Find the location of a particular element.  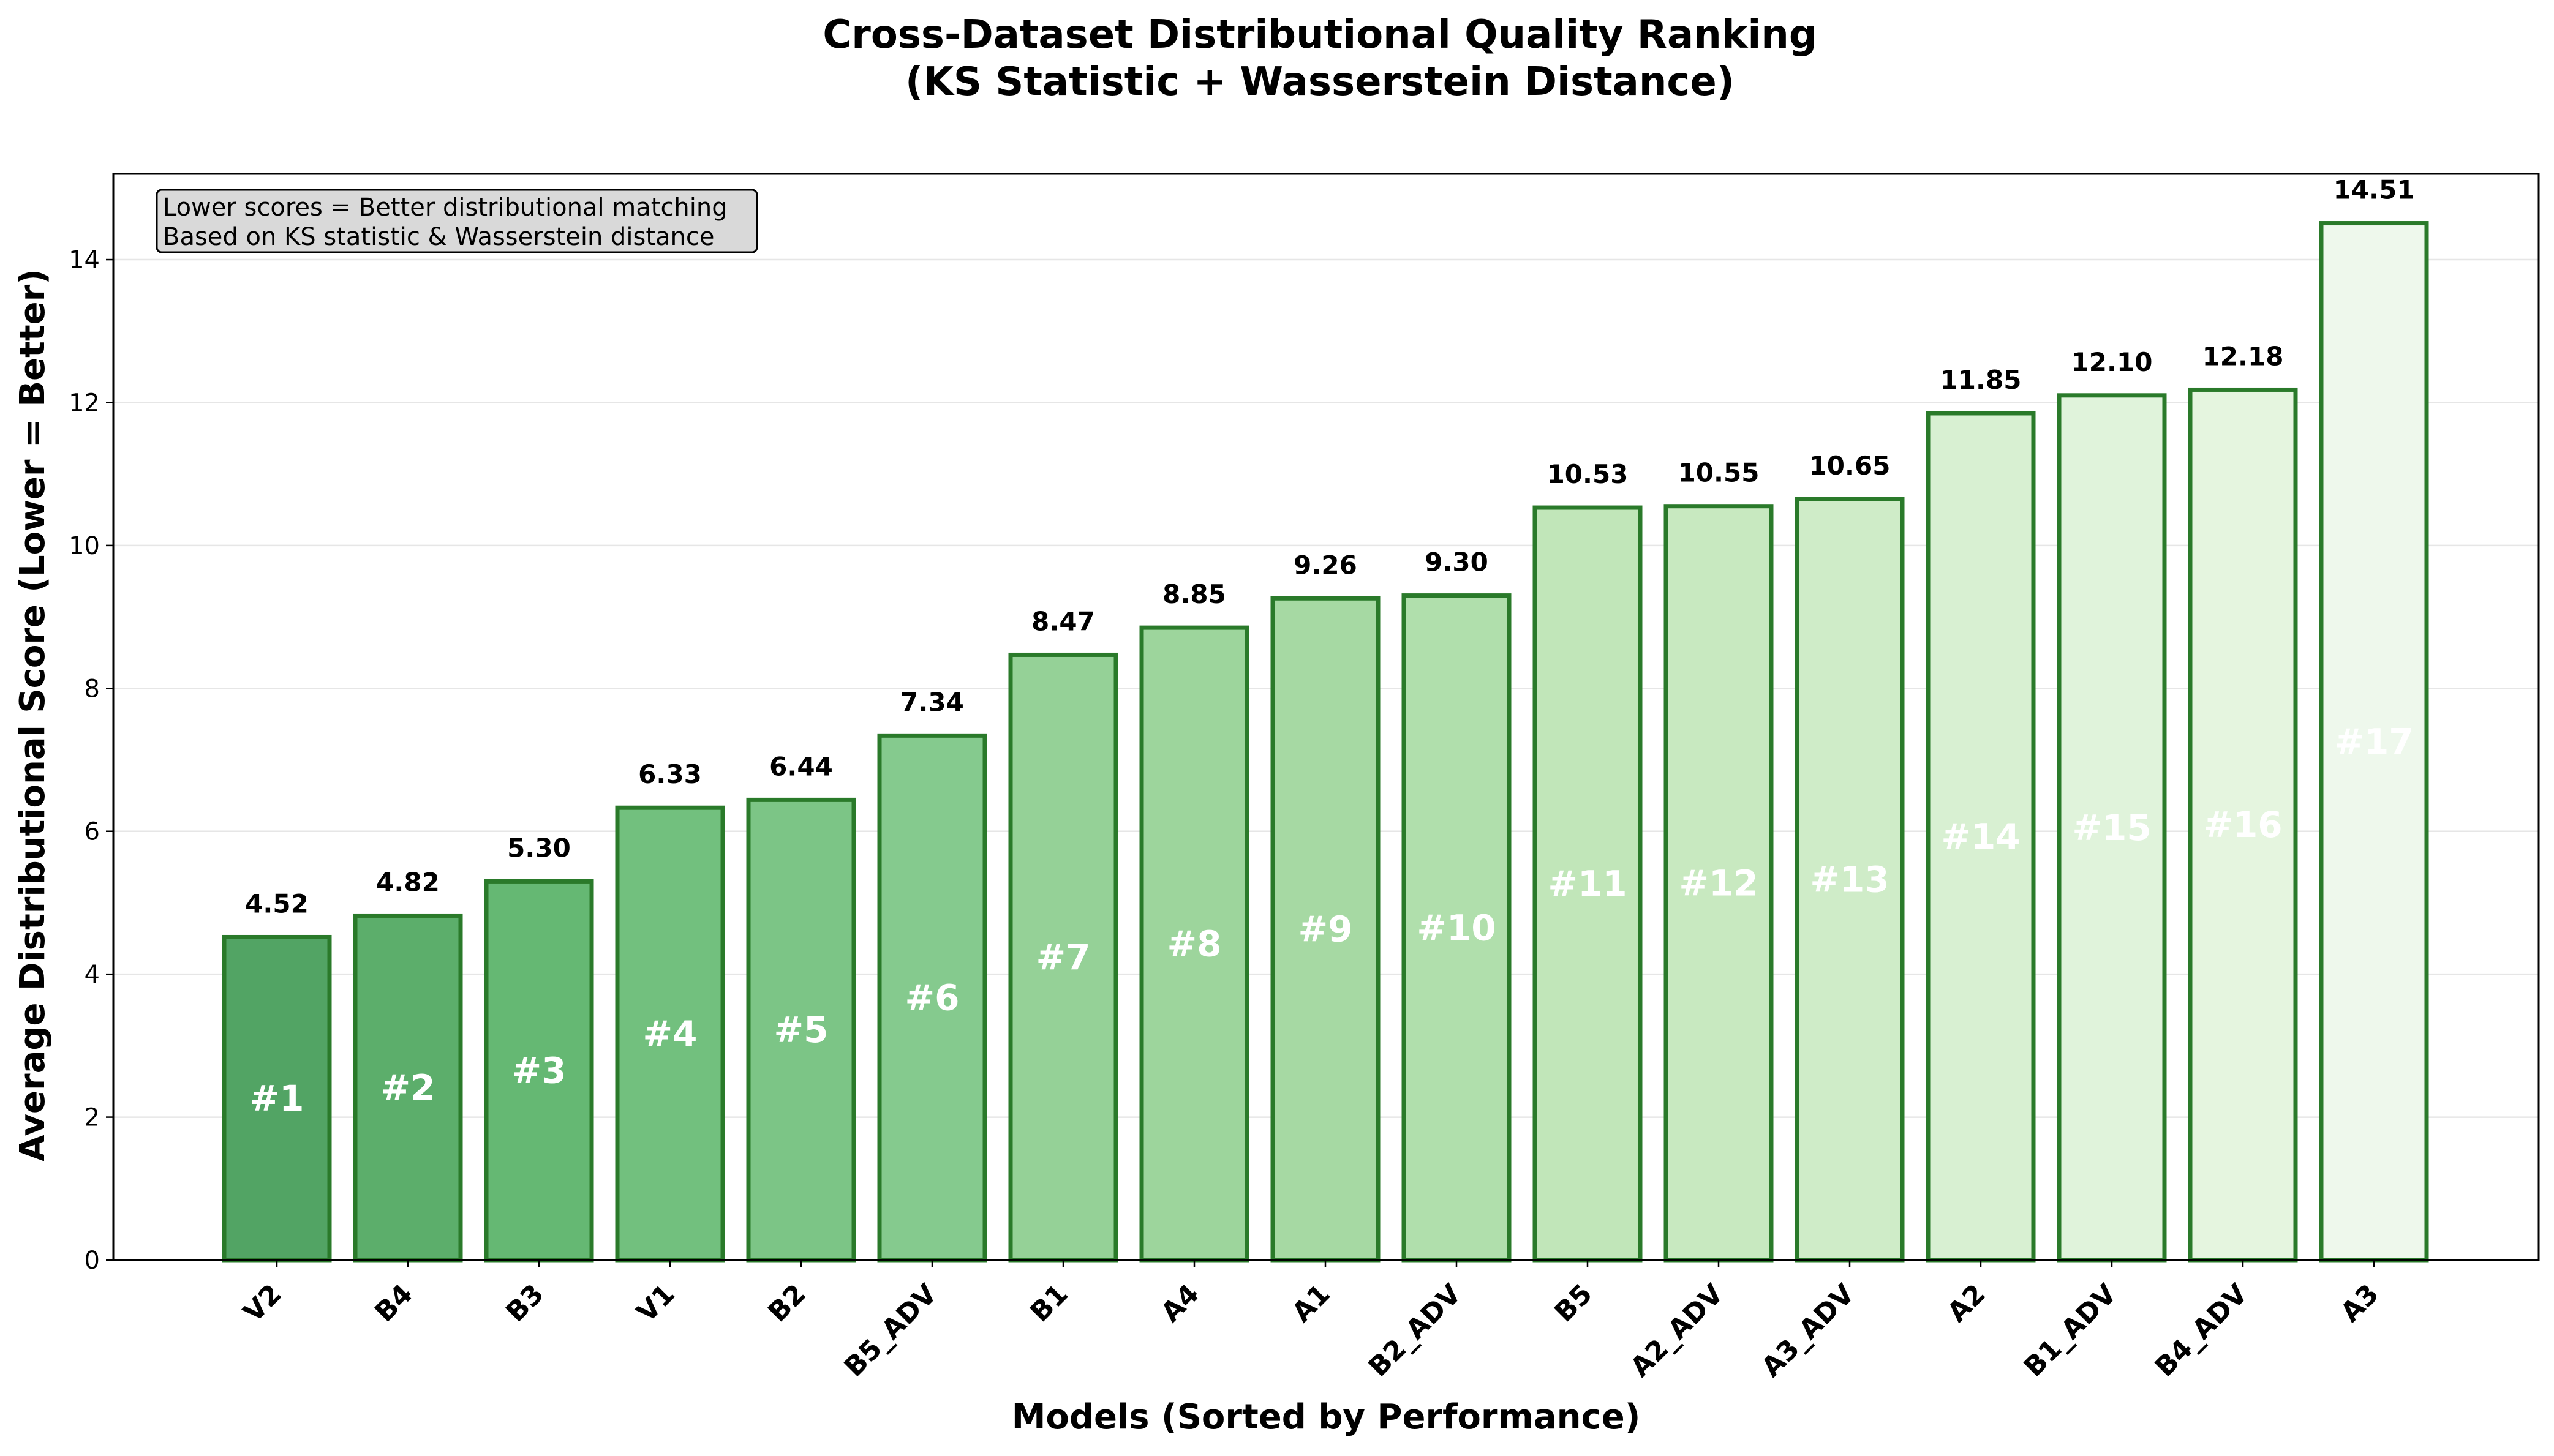

data-label: 10.55 is located at coordinates (1719, 473).